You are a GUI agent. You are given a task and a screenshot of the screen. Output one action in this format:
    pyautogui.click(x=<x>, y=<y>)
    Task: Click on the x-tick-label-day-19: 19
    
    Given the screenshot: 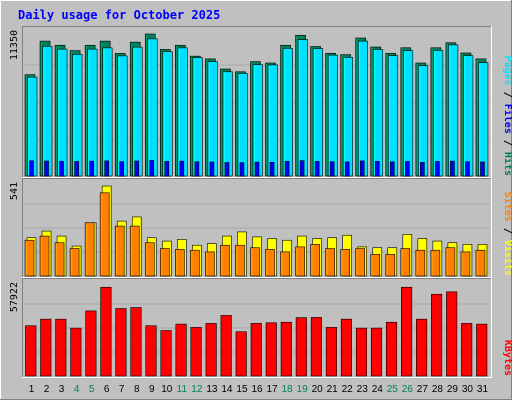 What is the action you would take?
    pyautogui.click(x=303, y=389)
    